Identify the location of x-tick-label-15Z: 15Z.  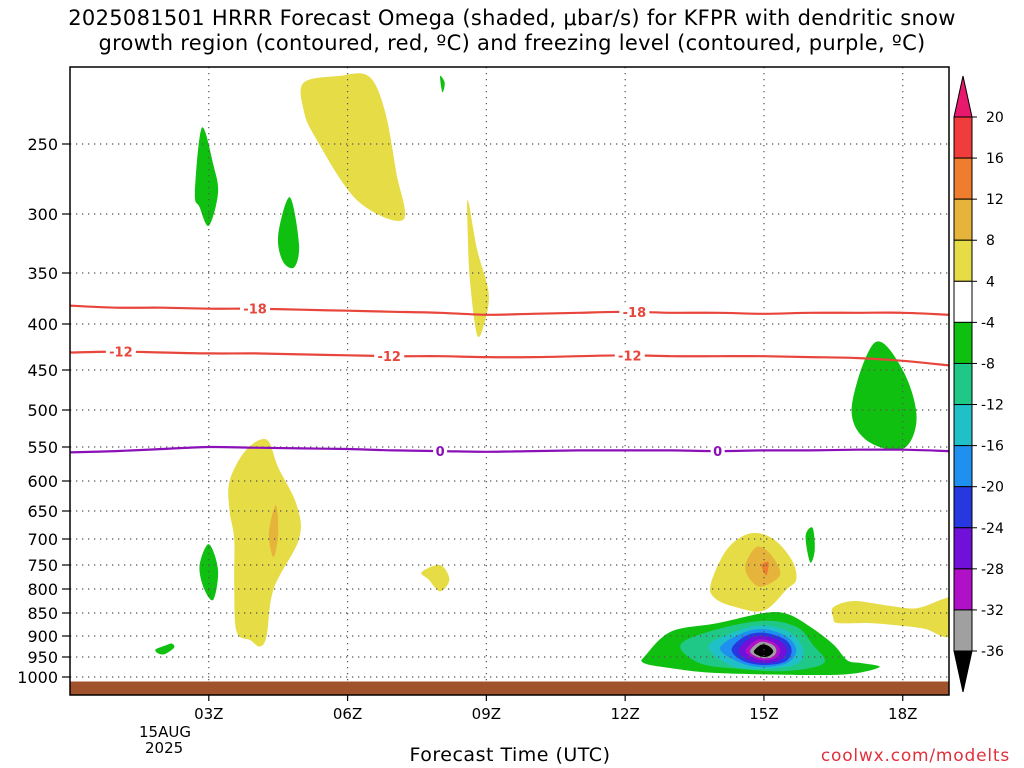
(763, 714).